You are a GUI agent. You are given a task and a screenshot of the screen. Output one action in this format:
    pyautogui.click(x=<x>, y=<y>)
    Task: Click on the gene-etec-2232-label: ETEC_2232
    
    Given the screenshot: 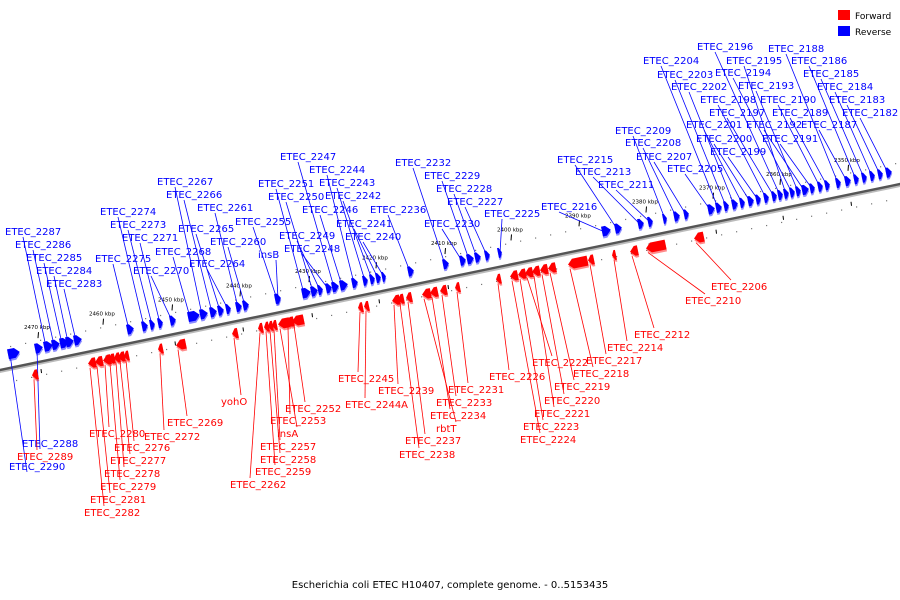 What is the action you would take?
    pyautogui.click(x=423, y=163)
    